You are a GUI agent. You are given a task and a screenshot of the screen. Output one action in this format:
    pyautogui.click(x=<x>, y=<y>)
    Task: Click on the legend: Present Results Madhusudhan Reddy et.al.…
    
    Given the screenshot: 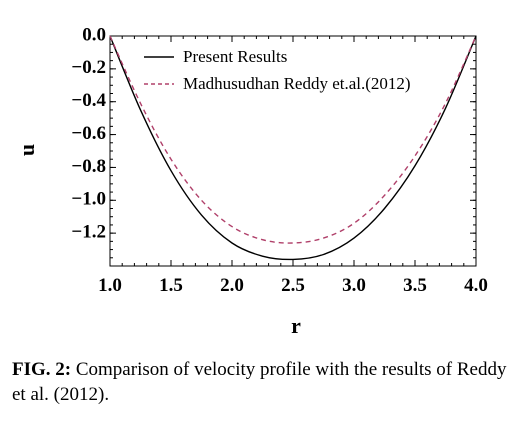 What is the action you would take?
    pyautogui.click(x=277, y=70)
    